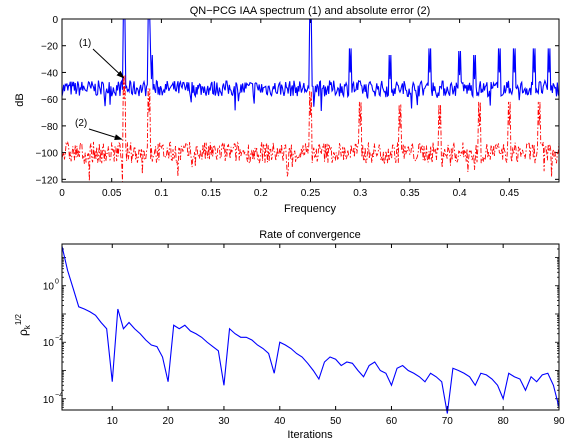  What do you see at coordinates (169, 421) in the screenshot?
I see `convergence-x-tick-label: 20` at bounding box center [169, 421].